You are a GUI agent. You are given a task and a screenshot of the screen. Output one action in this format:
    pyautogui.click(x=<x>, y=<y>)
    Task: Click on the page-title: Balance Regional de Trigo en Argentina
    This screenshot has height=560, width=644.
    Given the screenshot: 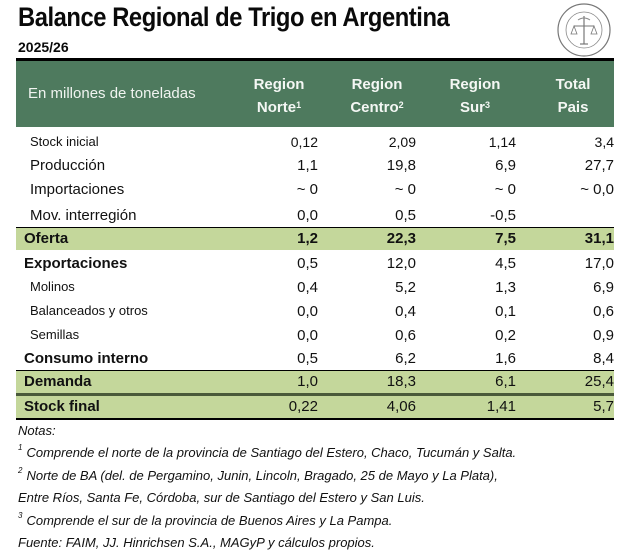 What is the action you would take?
    pyautogui.click(x=234, y=17)
    